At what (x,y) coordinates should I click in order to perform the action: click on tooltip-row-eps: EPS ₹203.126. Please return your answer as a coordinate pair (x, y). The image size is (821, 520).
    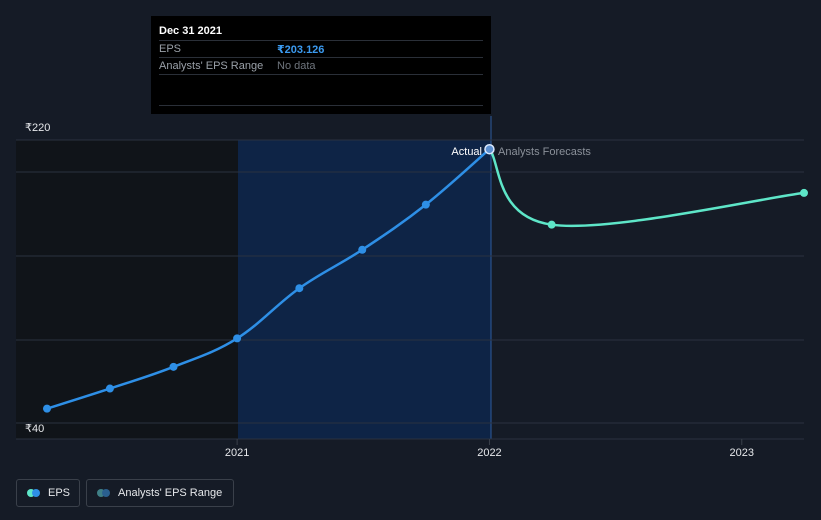
    Looking at the image, I should click on (321, 49).